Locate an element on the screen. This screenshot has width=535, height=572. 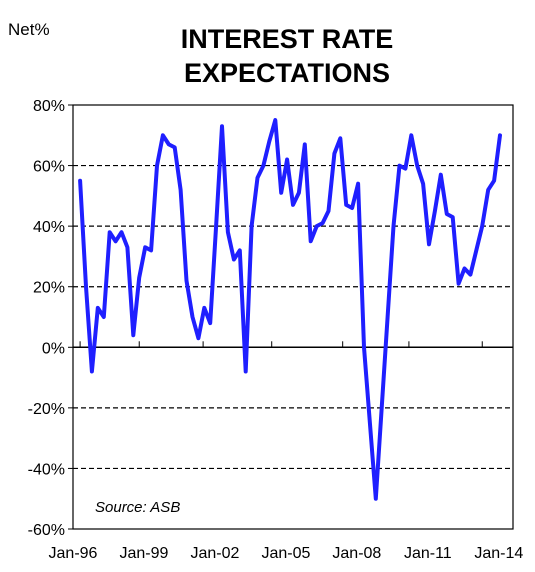
x-tick-label: Jan-96 is located at coordinates (73, 553).